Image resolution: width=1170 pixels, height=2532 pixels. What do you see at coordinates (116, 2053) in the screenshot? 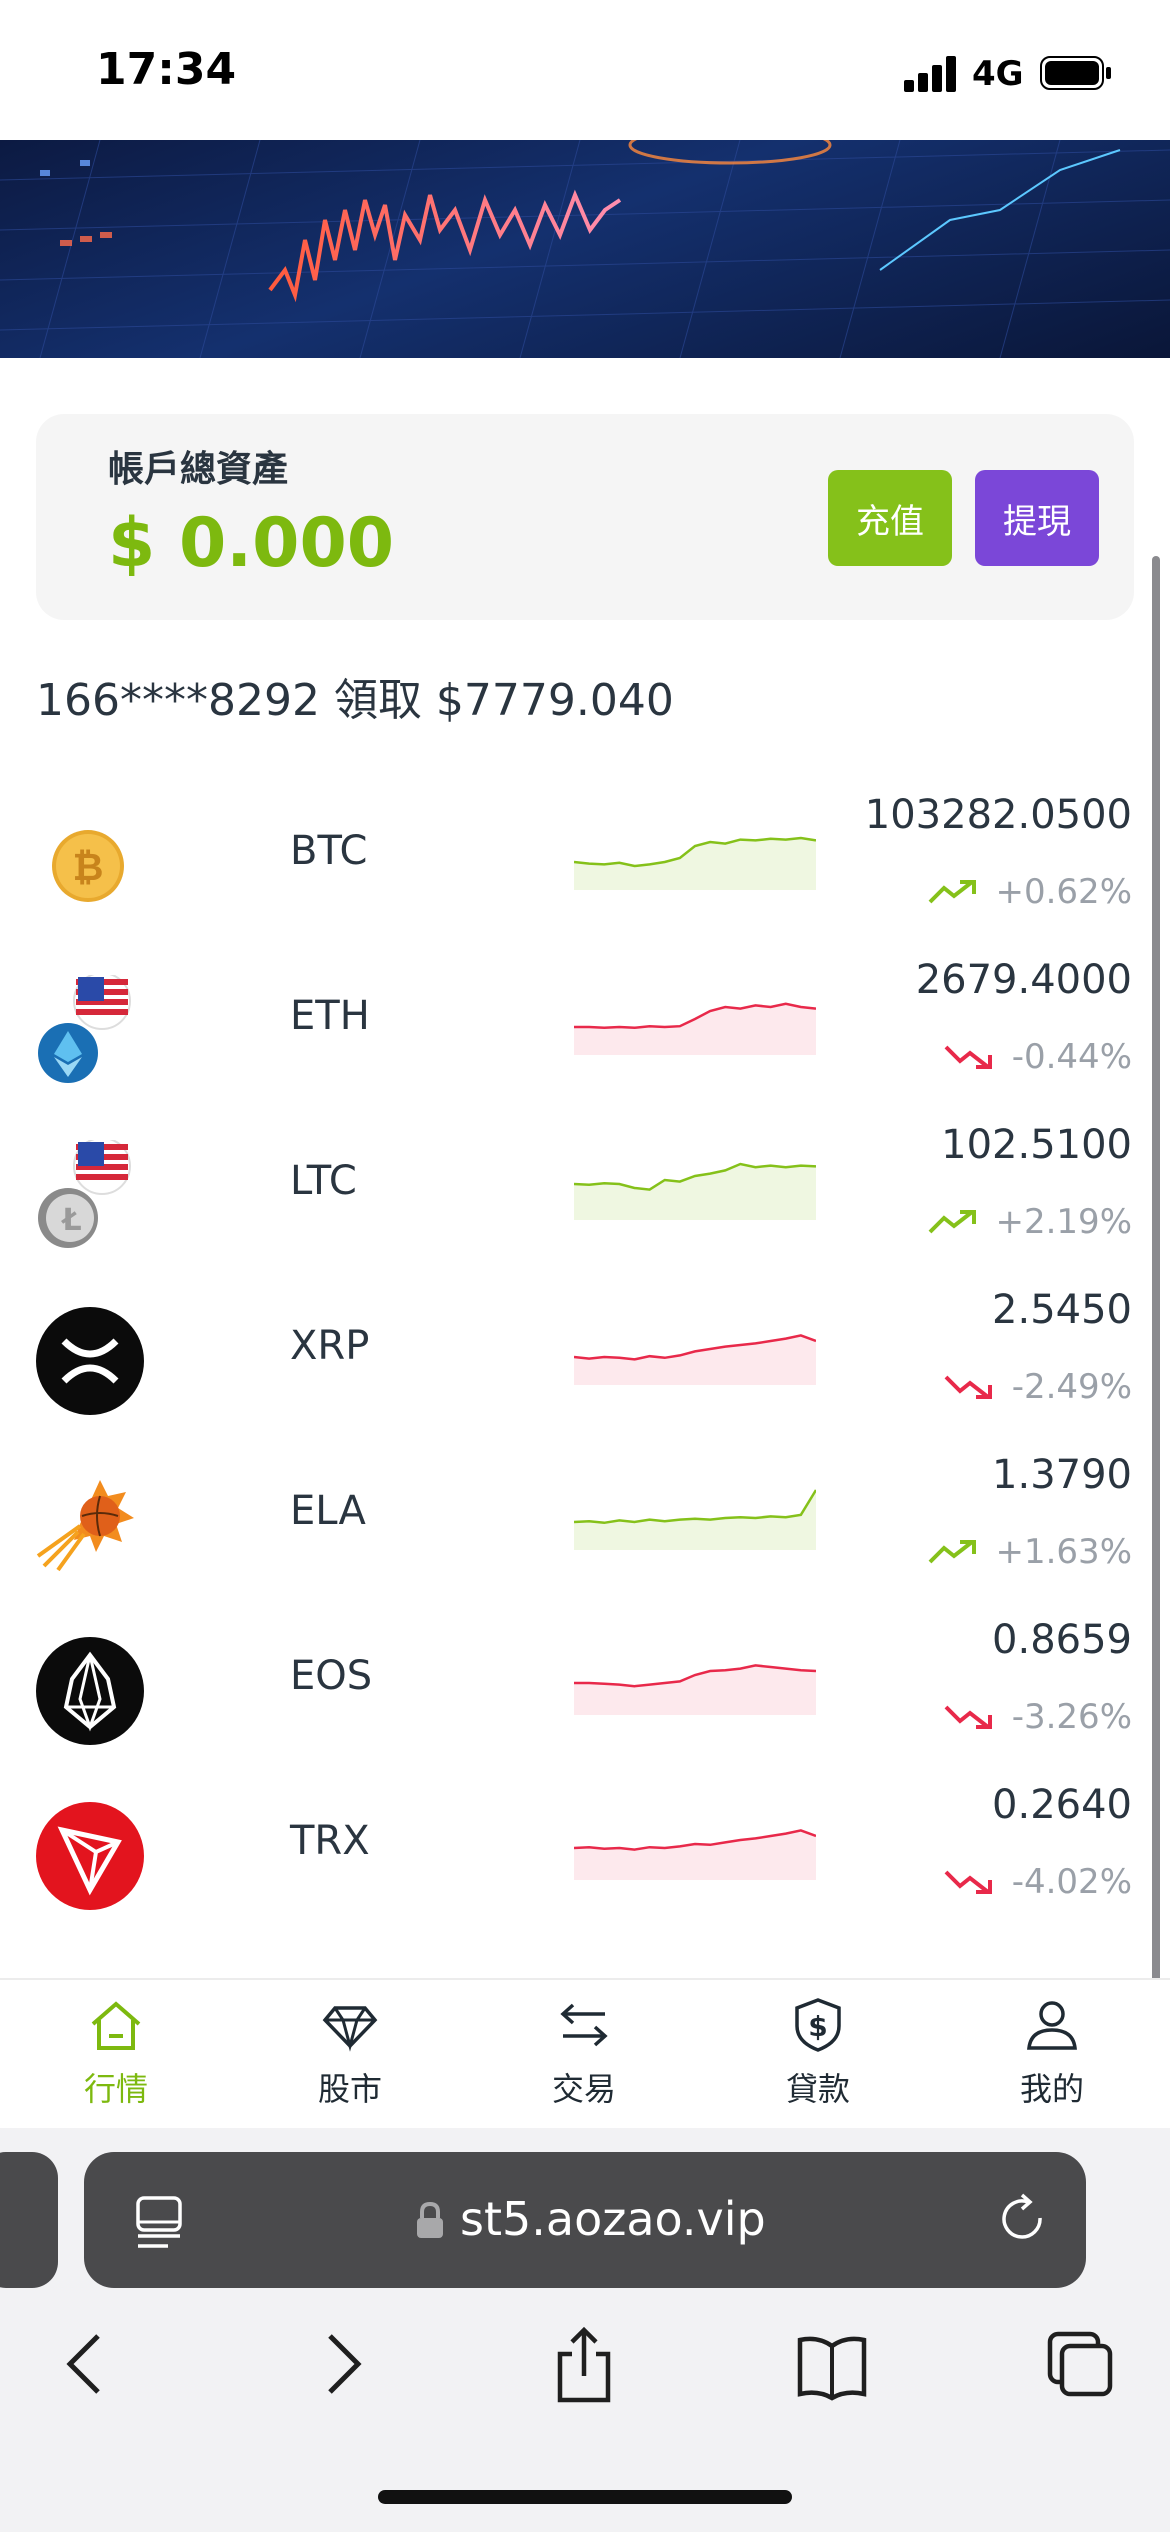
I see `tab-market: 行情` at bounding box center [116, 2053].